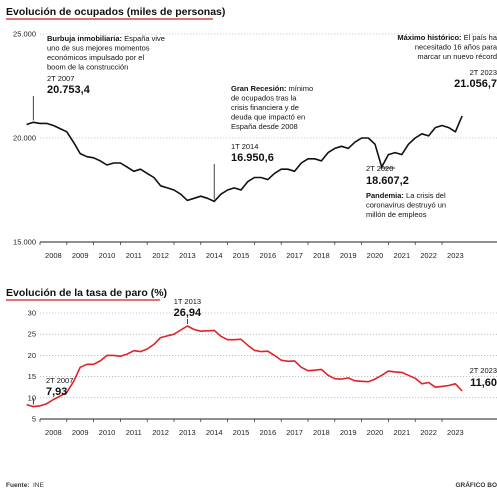 The image size is (497, 492). I want to click on footer-credit: GRÁFICO BO, so click(476, 484).